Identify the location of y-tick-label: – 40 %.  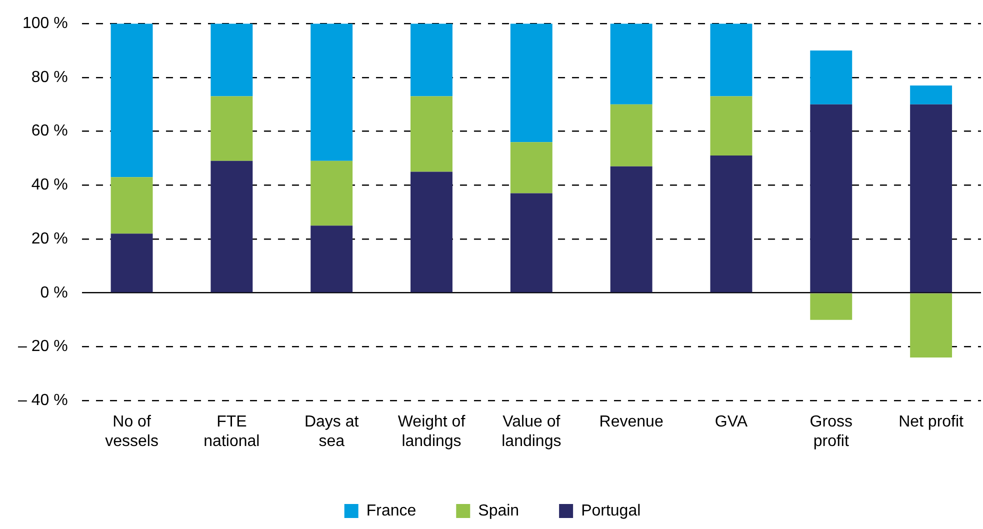
(43, 401).